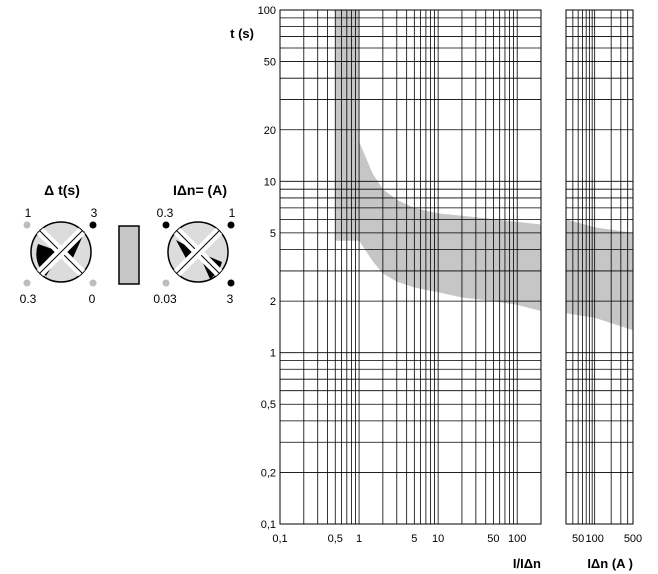 The height and width of the screenshot is (574, 658). Describe the element at coordinates (28, 299) in the screenshot. I see `delay-value-bottom-left: 0.3` at that location.